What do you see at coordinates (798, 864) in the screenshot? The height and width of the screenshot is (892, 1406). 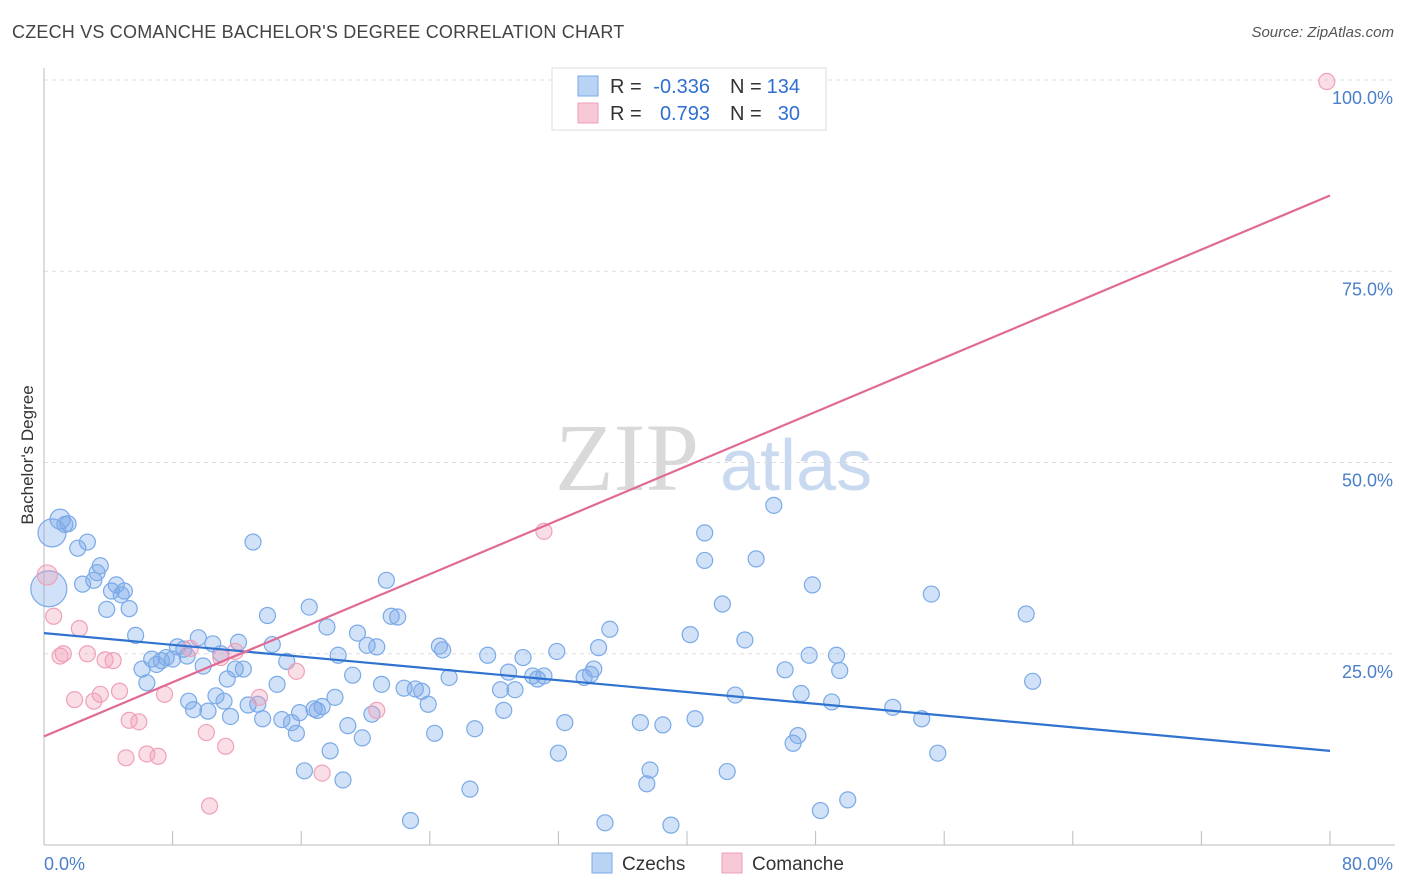 I see `legend-label-comanche: Comanche` at bounding box center [798, 864].